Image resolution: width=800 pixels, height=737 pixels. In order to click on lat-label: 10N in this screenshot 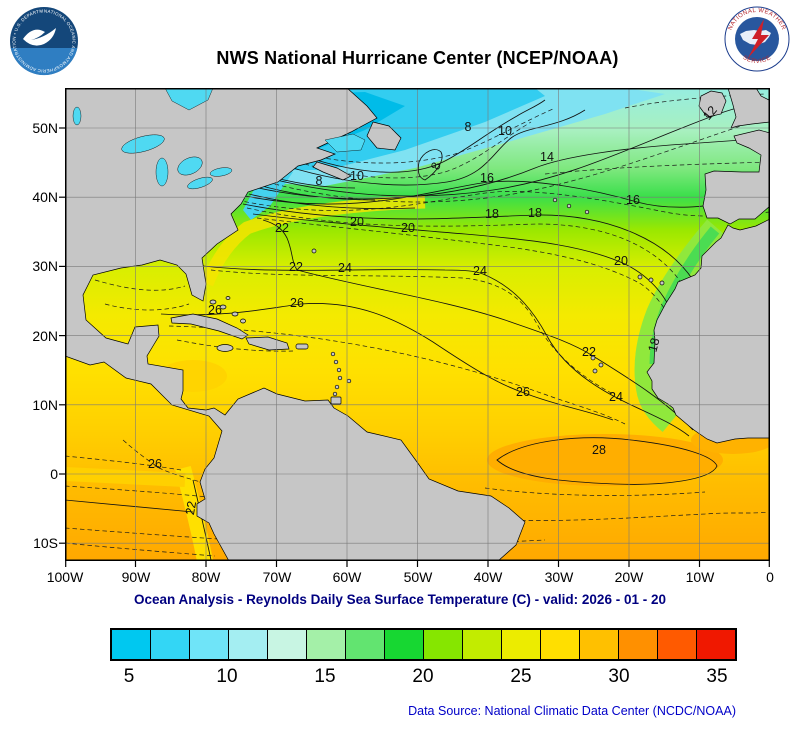, I will do `click(45, 405)`.